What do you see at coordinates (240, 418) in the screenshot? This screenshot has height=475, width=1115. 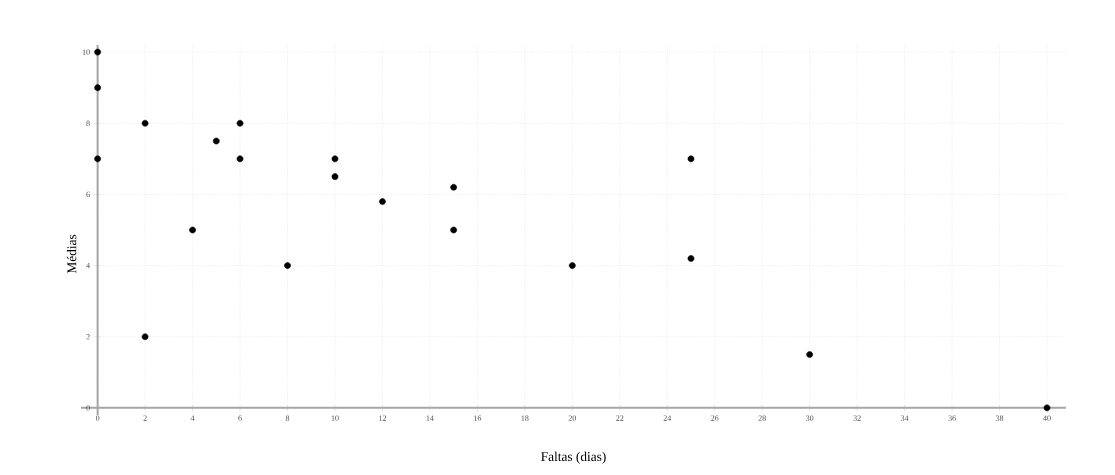 I see `x-tick-label: 6` at bounding box center [240, 418].